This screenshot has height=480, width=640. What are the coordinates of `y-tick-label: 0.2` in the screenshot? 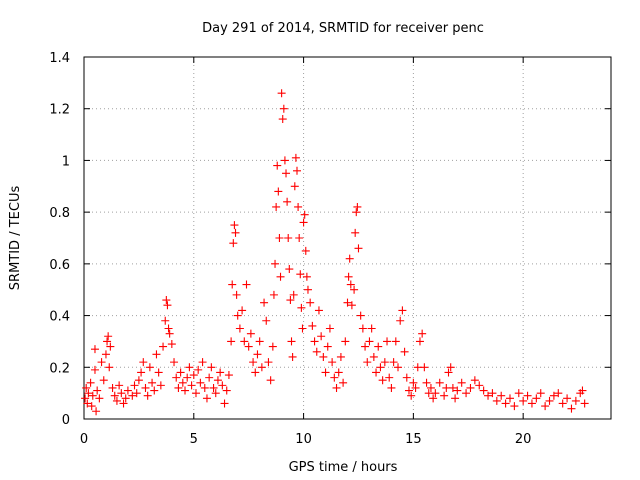 It's located at (59, 368).